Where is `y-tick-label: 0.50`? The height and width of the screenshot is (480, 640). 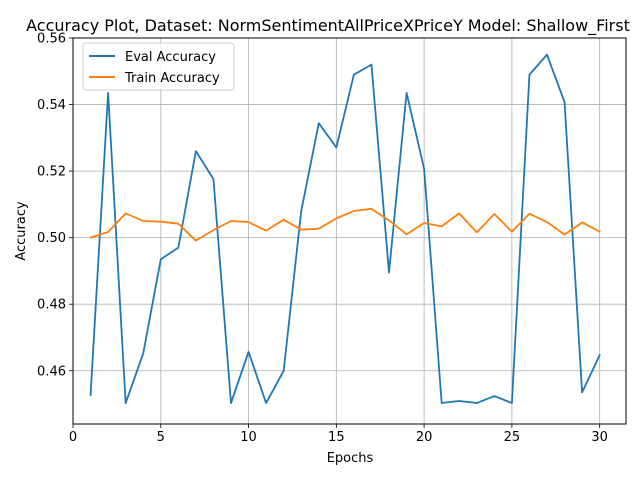 y-tick-label: 0.50 is located at coordinates (51, 238).